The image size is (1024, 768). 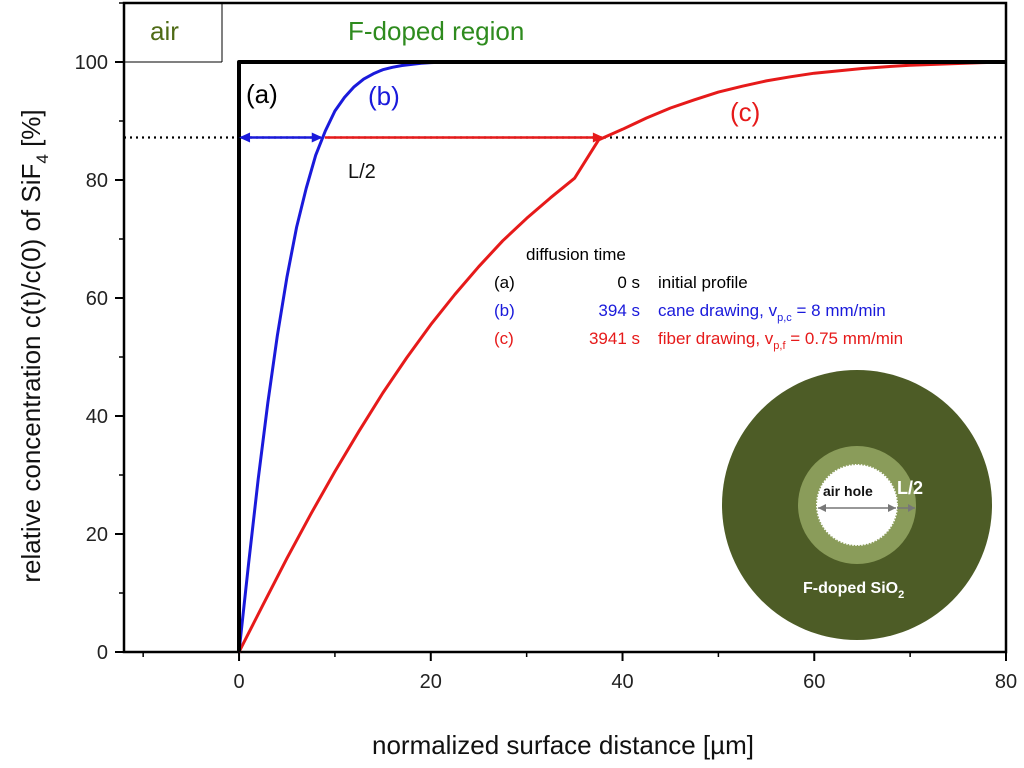 I want to click on region-label-air: air, so click(x=164, y=31).